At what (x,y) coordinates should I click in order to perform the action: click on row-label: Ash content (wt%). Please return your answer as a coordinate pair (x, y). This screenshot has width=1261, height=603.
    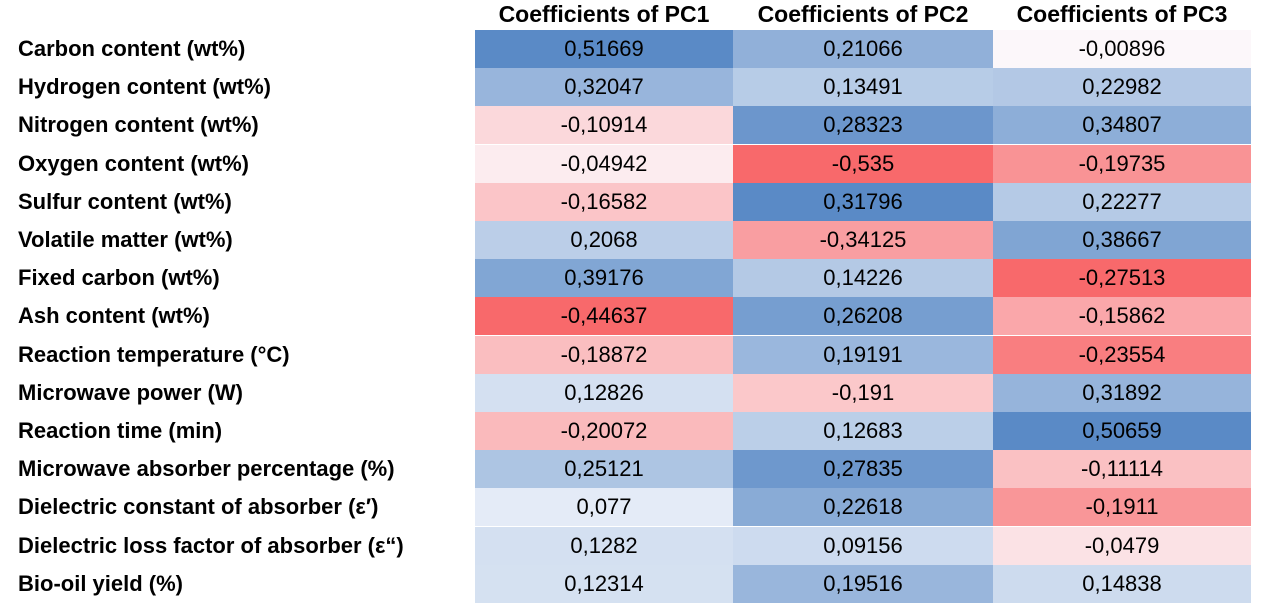
    Looking at the image, I should click on (114, 316).